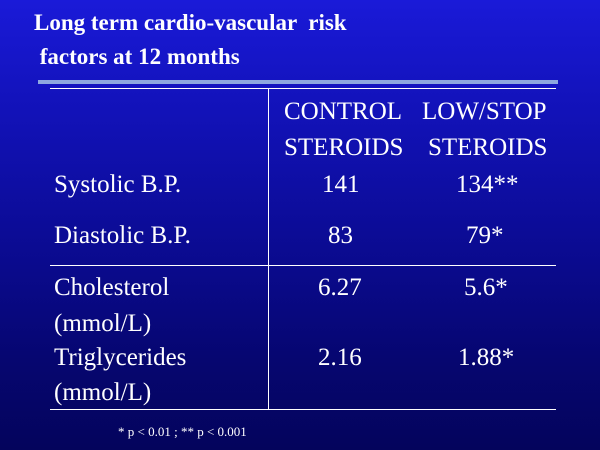 The height and width of the screenshot is (450, 600). I want to click on table-row-divider, so click(303, 265).